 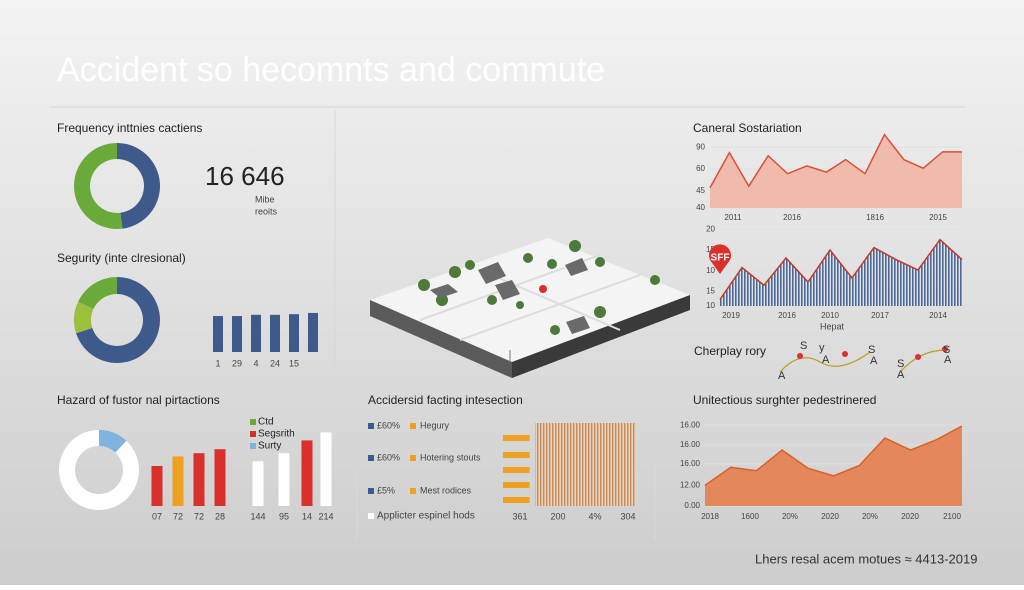 I want to click on x-tick-label: 144, so click(x=257, y=516).